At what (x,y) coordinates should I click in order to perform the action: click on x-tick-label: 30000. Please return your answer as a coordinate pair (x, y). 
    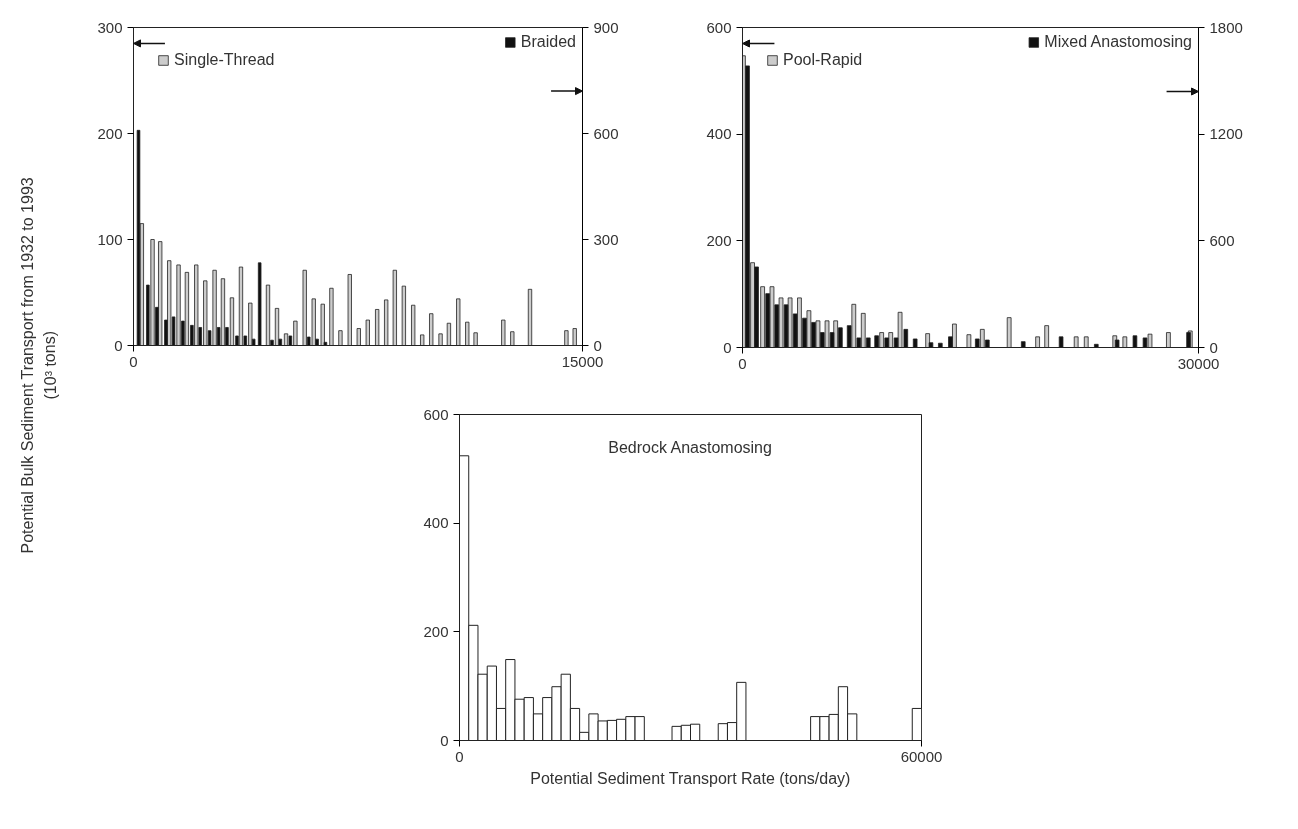
    Looking at the image, I should click on (1198, 363).